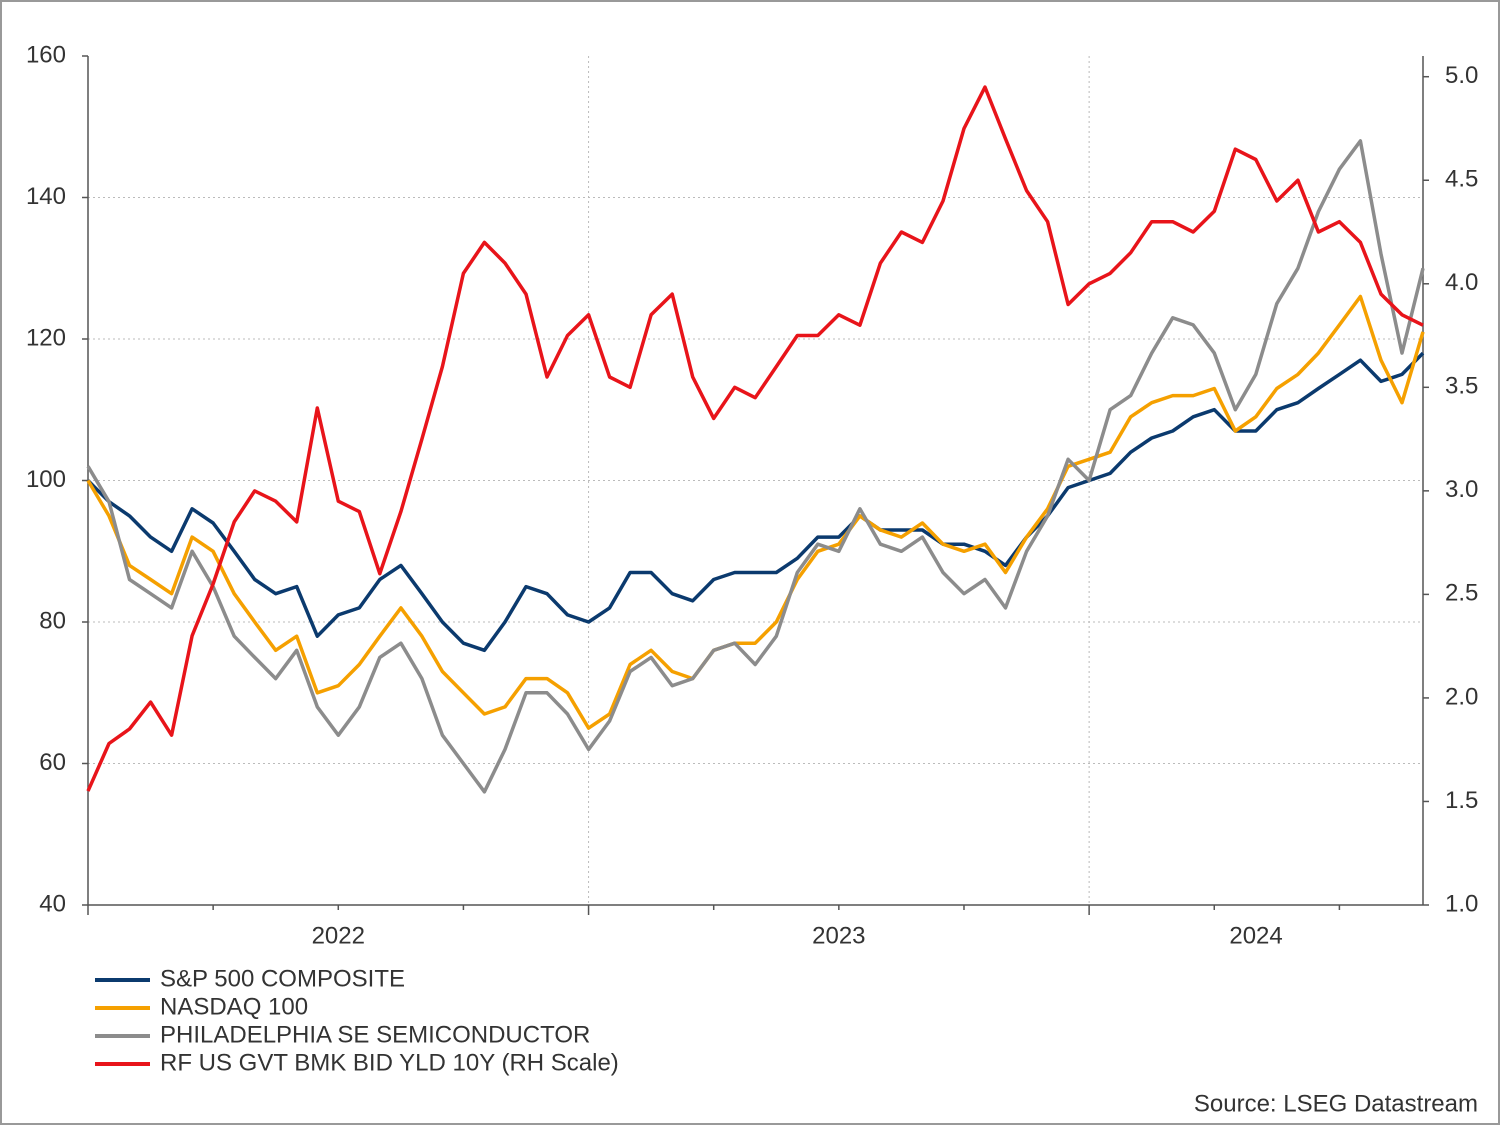 The height and width of the screenshot is (1125, 1500). What do you see at coordinates (1461, 282) in the screenshot?
I see `y2-tick-label: 4.0` at bounding box center [1461, 282].